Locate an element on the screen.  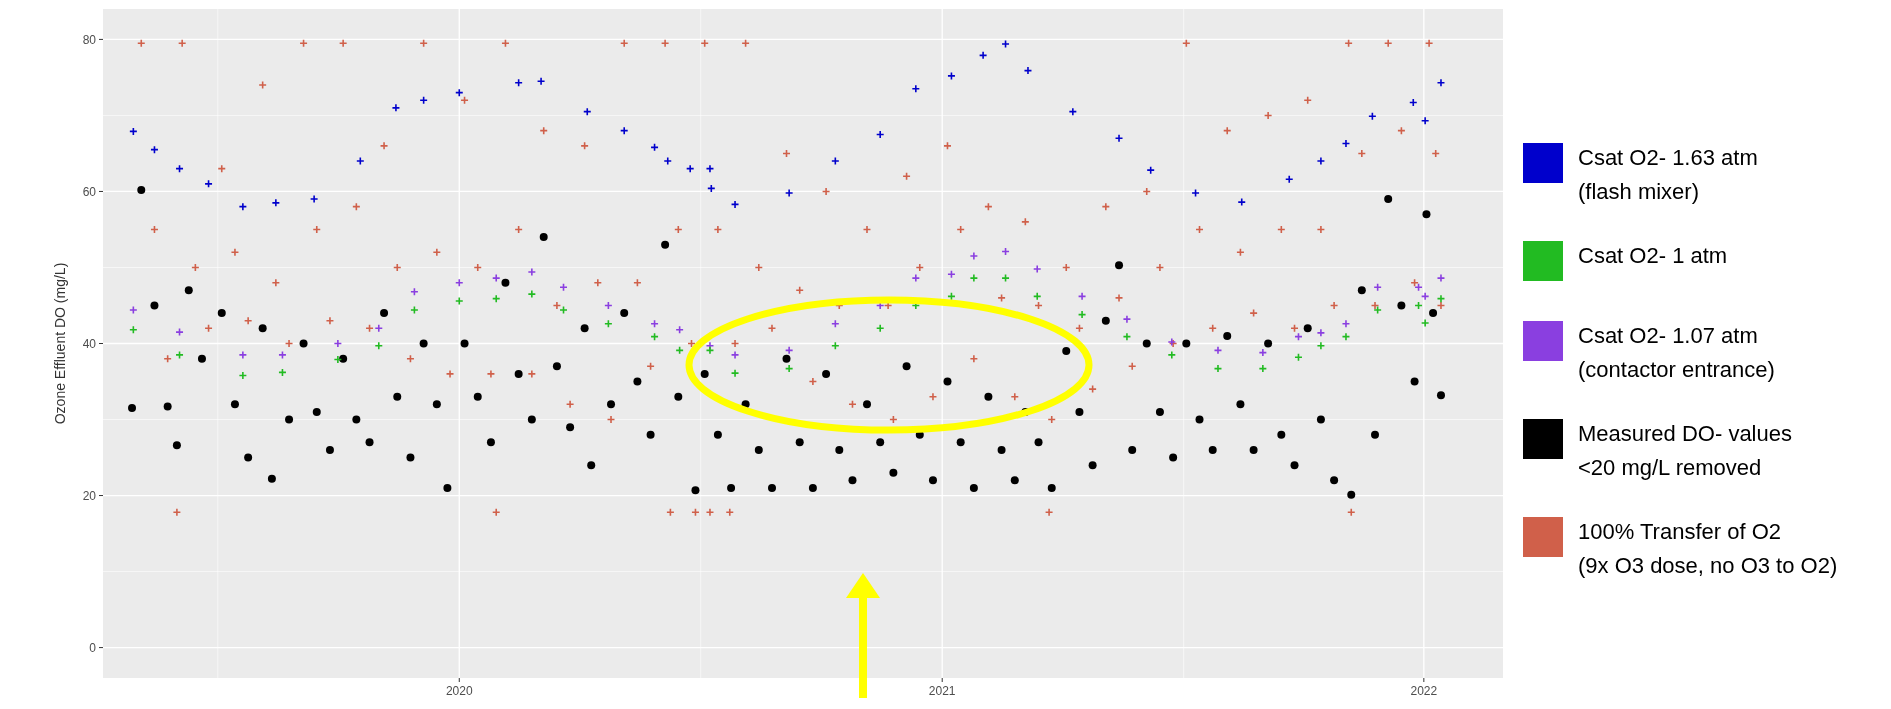
y-tick-label: 20 is located at coordinates (89, 495).